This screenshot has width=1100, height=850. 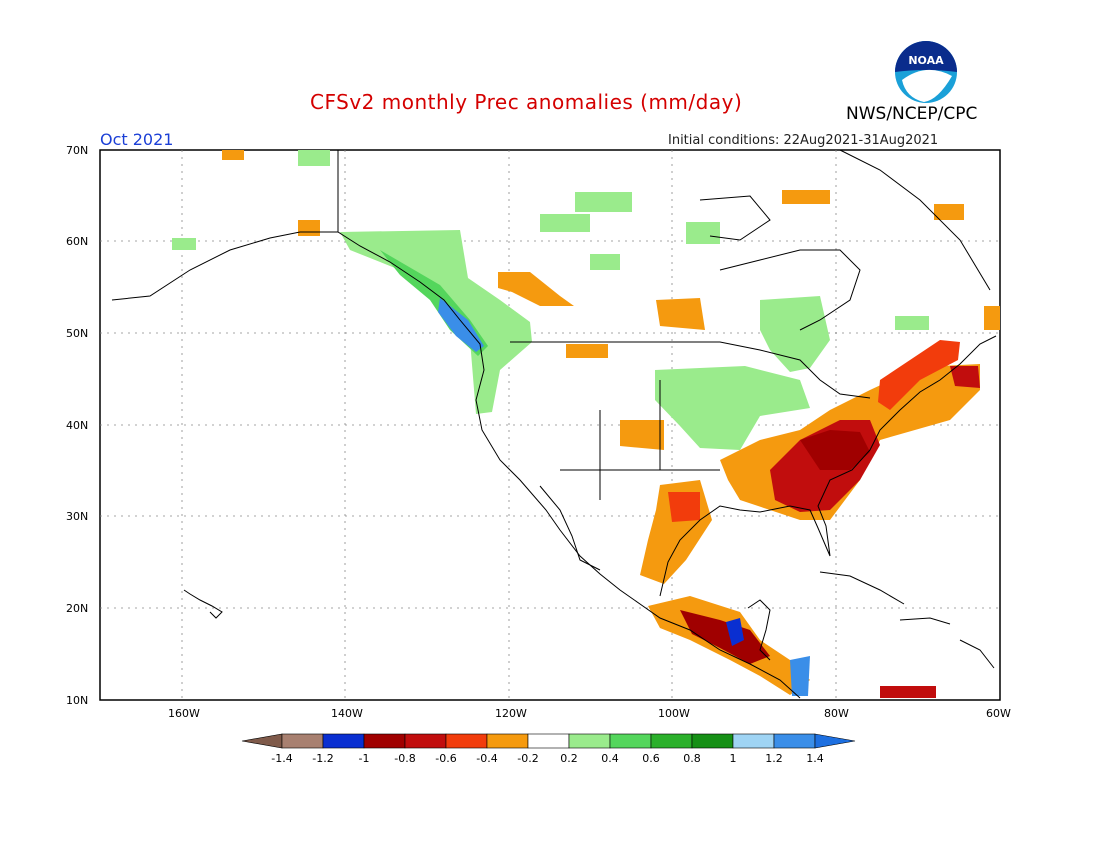 What do you see at coordinates (405, 758) in the screenshot?
I see `colorbar-label: -0.8` at bounding box center [405, 758].